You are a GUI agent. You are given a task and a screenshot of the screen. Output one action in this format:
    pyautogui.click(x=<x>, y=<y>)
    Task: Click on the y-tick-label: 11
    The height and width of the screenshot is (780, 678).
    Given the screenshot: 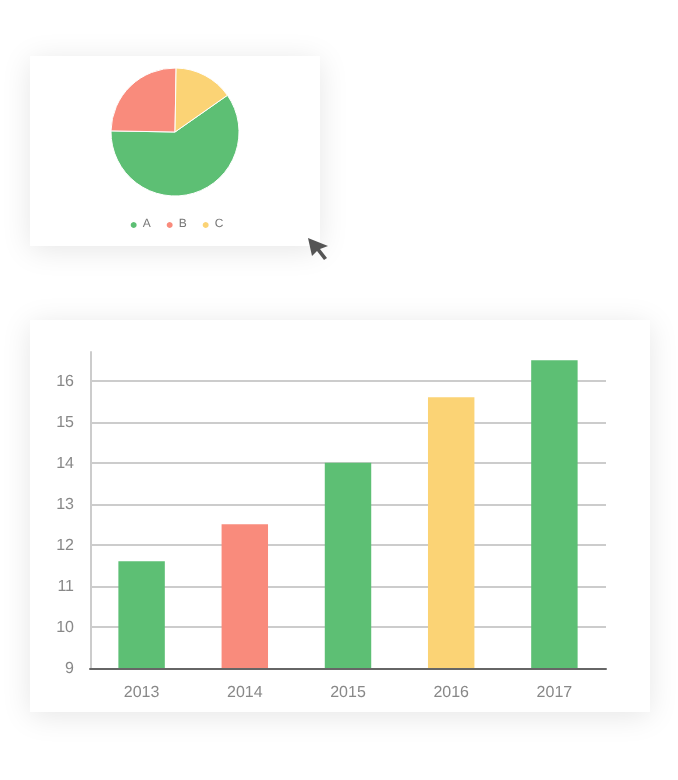 What is the action you would take?
    pyautogui.click(x=66, y=585)
    